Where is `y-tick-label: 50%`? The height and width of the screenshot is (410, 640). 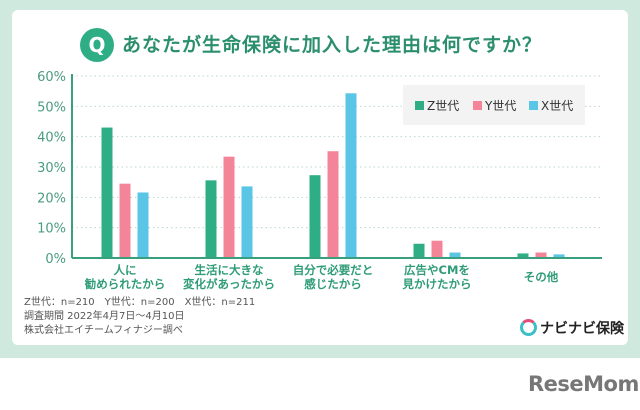
y-tick-label: 50% is located at coordinates (51, 107).